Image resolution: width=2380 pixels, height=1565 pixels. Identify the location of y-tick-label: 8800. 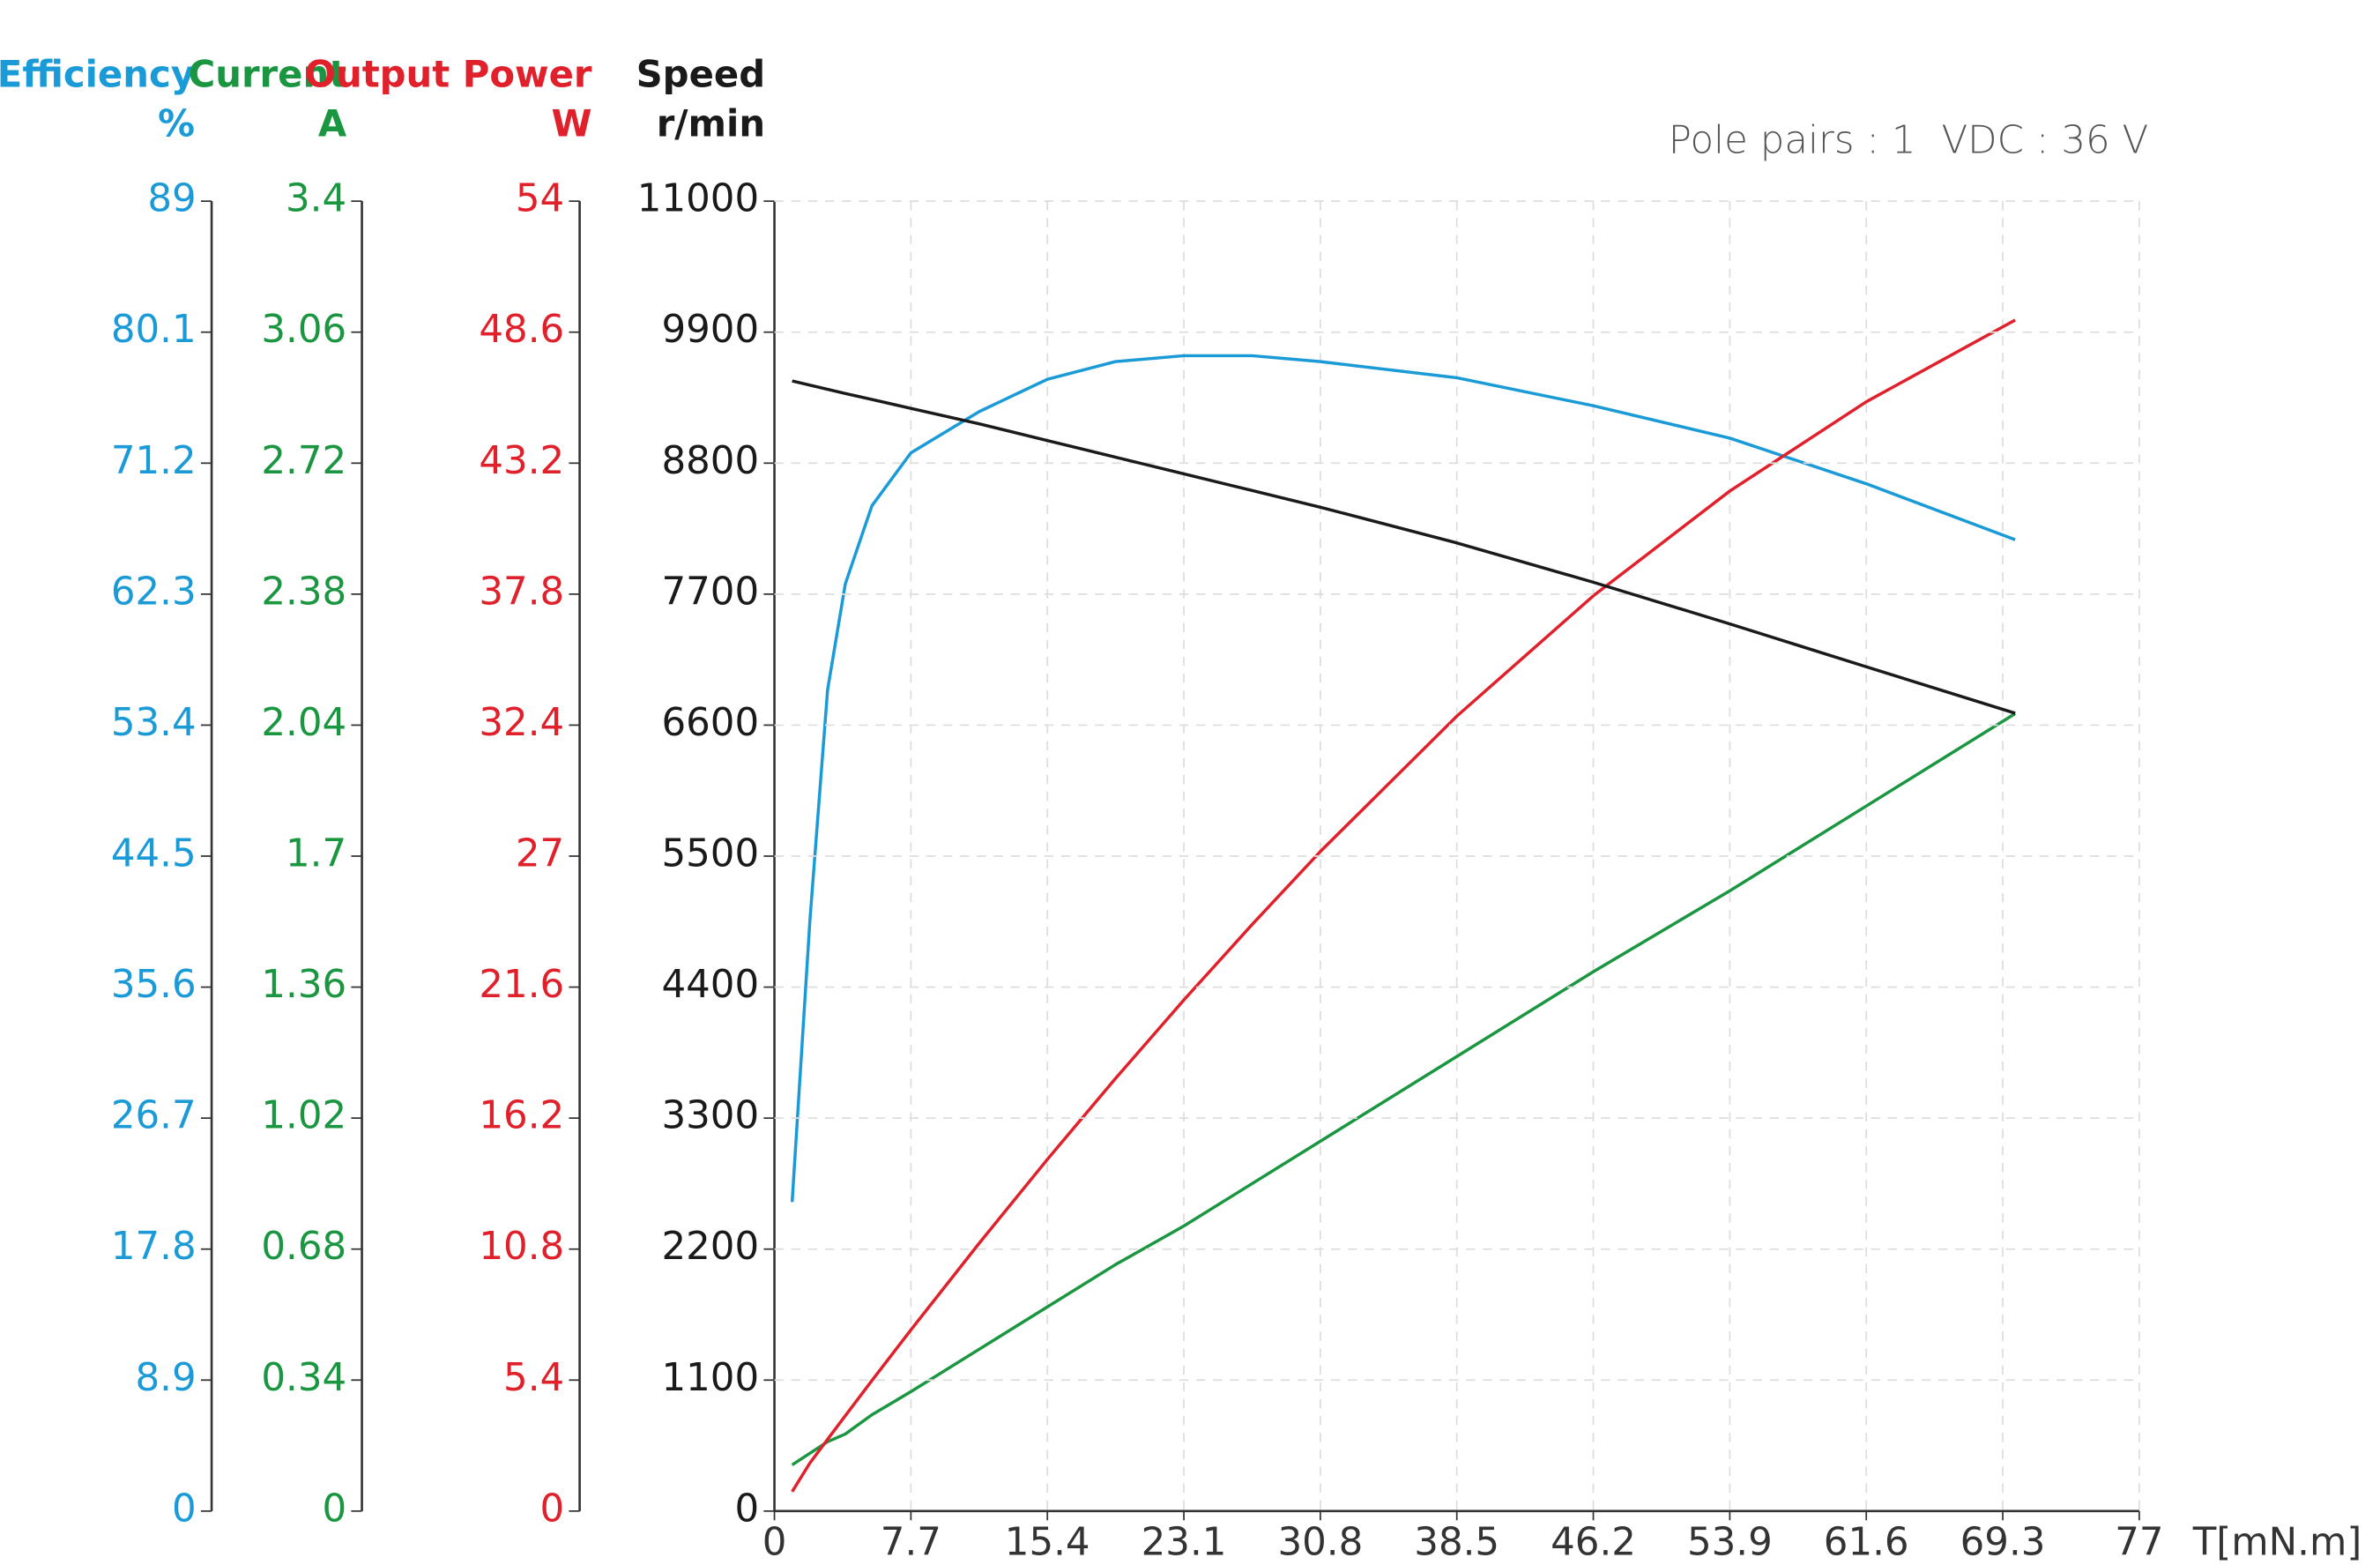
(710, 461).